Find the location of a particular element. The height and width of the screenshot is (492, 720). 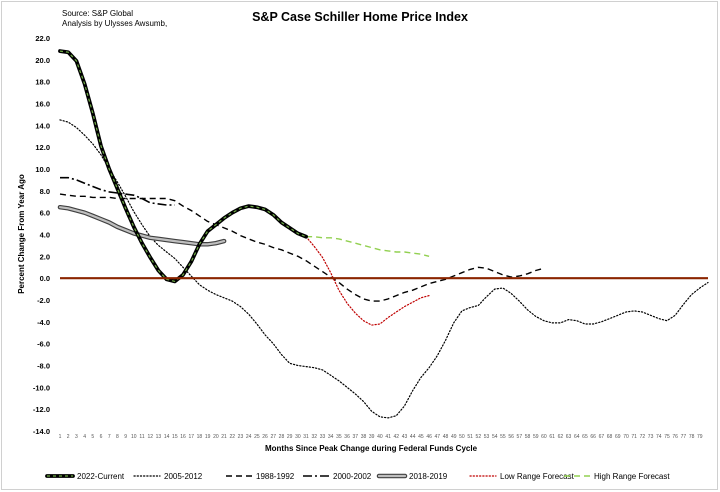

x-tick-label: 73 is located at coordinates (651, 437).